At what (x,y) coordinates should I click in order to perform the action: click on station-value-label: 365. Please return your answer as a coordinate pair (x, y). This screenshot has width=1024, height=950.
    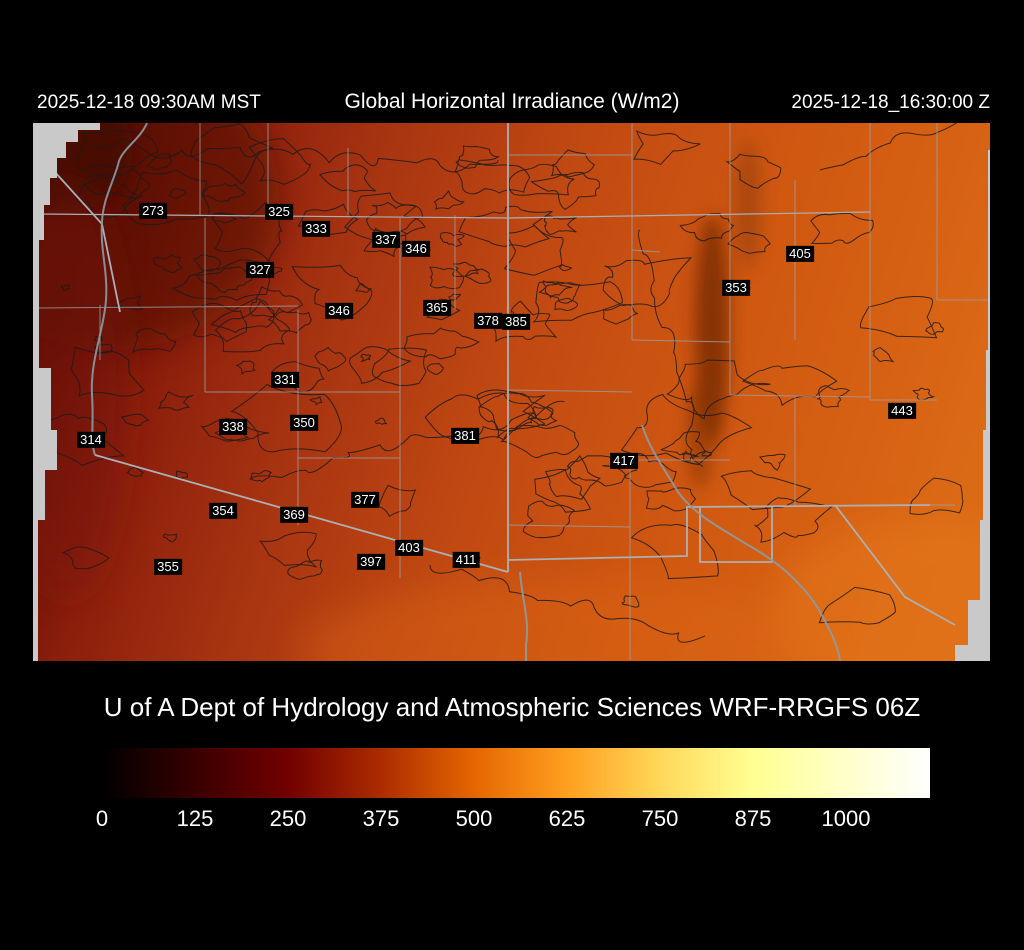
    Looking at the image, I should click on (437, 308).